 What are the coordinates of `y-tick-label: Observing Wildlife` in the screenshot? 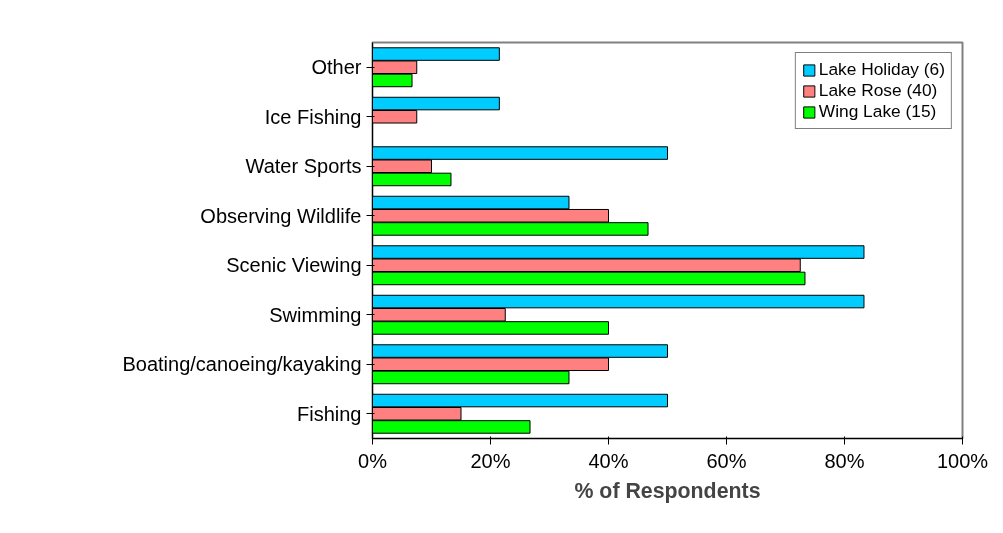 It's located at (281, 215).